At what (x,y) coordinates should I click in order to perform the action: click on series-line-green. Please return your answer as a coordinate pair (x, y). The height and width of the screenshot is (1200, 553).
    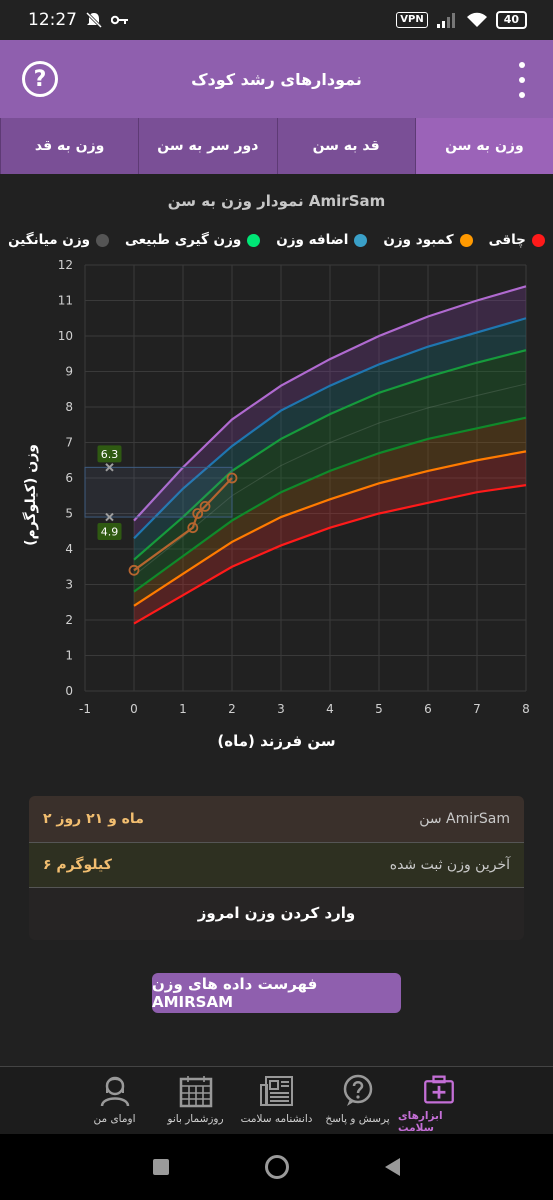
    Looking at the image, I should click on (330, 455).